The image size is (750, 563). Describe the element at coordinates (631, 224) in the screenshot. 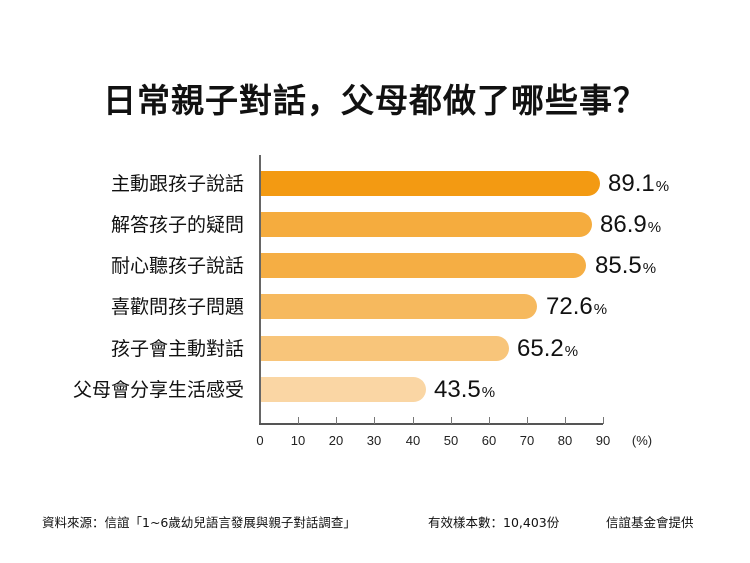

I see `value-label: 86.9%` at that location.